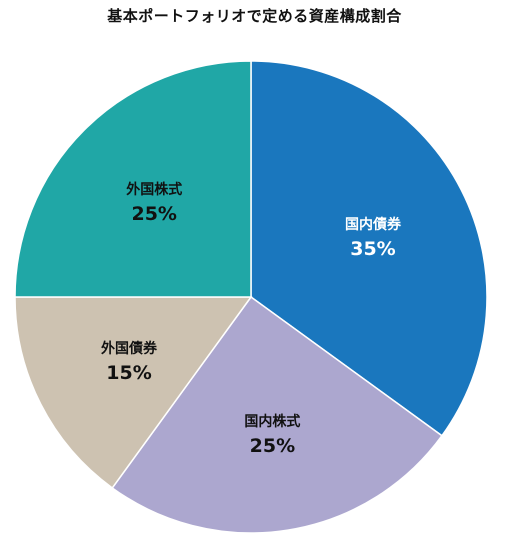 The image size is (509, 541). What do you see at coordinates (373, 224) in the screenshot?
I see `slice-label-1: 国内債券` at bounding box center [373, 224].